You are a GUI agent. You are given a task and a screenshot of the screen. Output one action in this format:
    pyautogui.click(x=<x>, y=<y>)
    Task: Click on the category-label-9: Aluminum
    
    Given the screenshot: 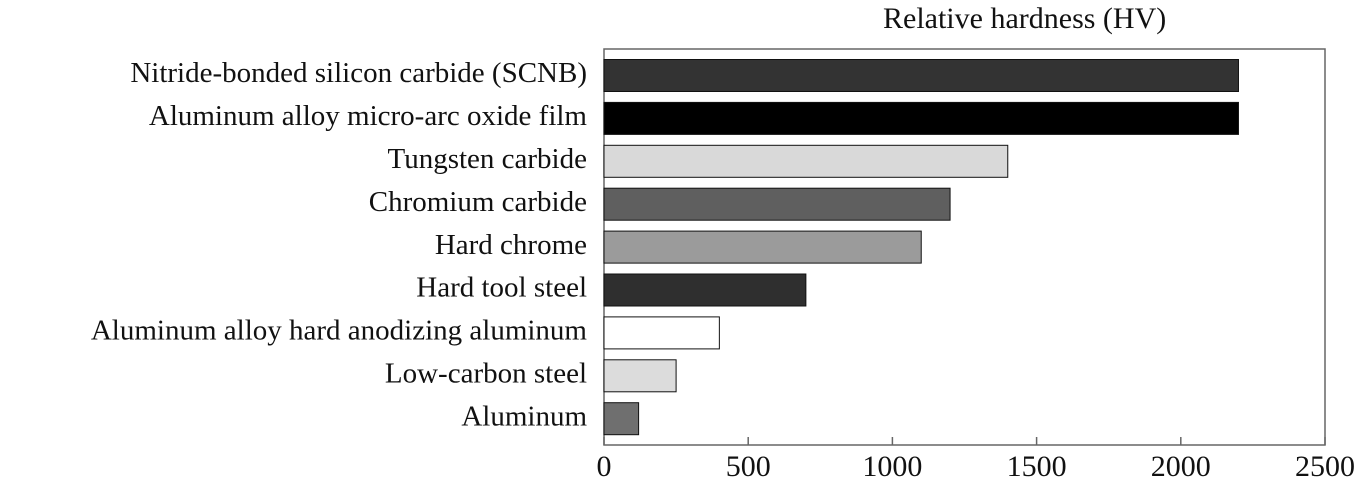 What is the action you would take?
    pyautogui.click(x=524, y=416)
    